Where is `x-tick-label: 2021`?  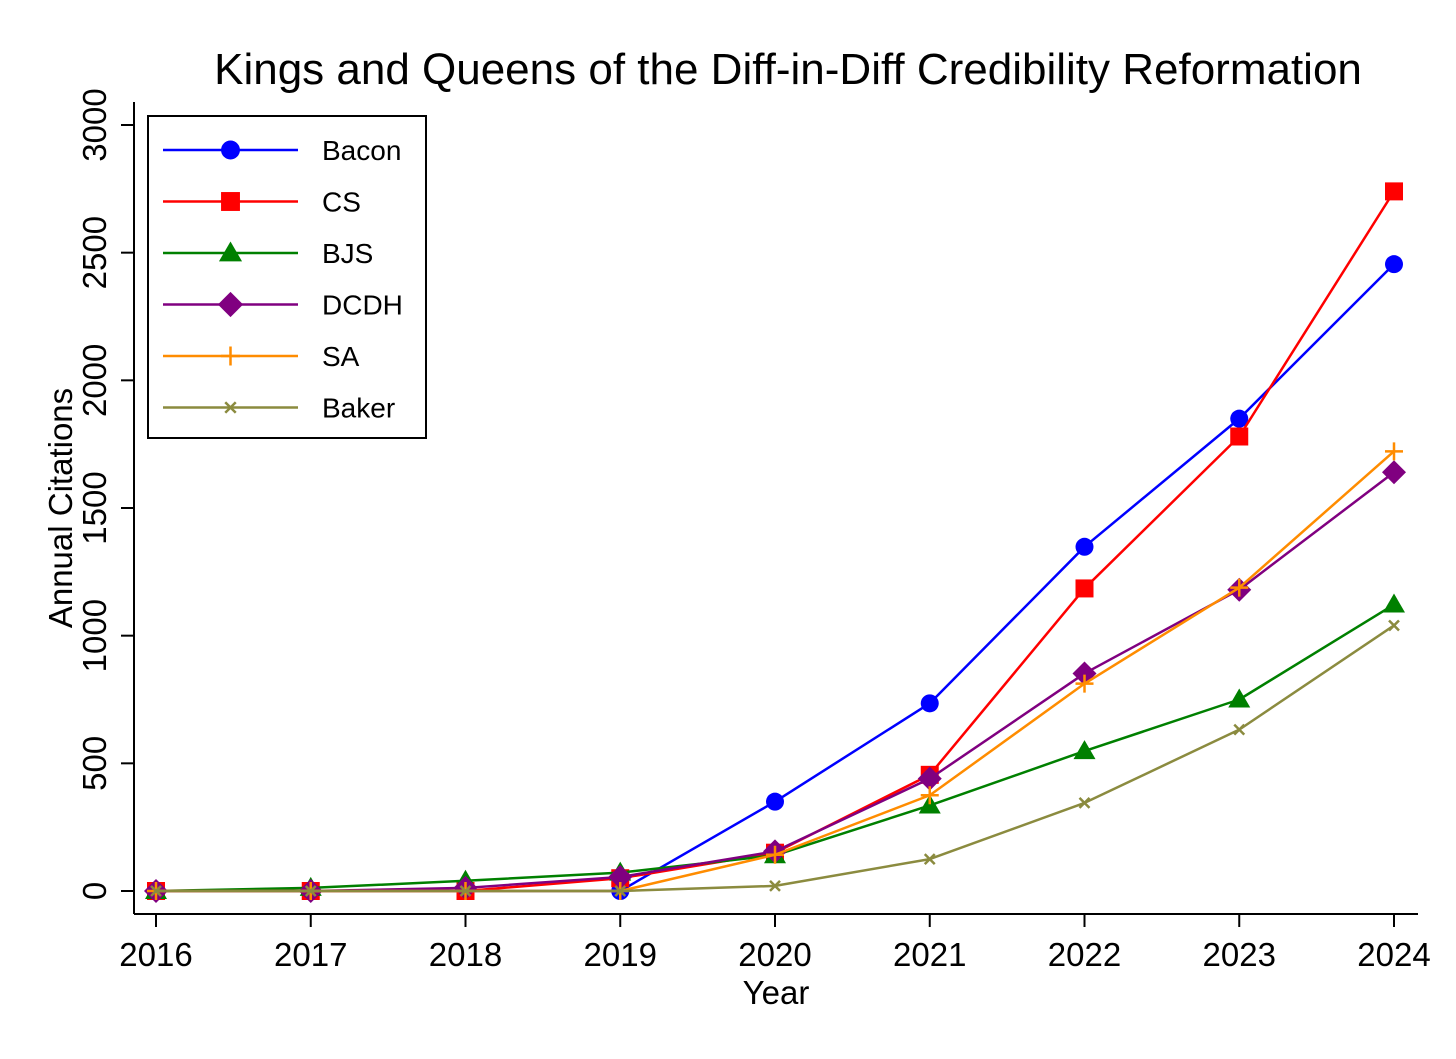
x-tick-label: 2021 is located at coordinates (929, 954).